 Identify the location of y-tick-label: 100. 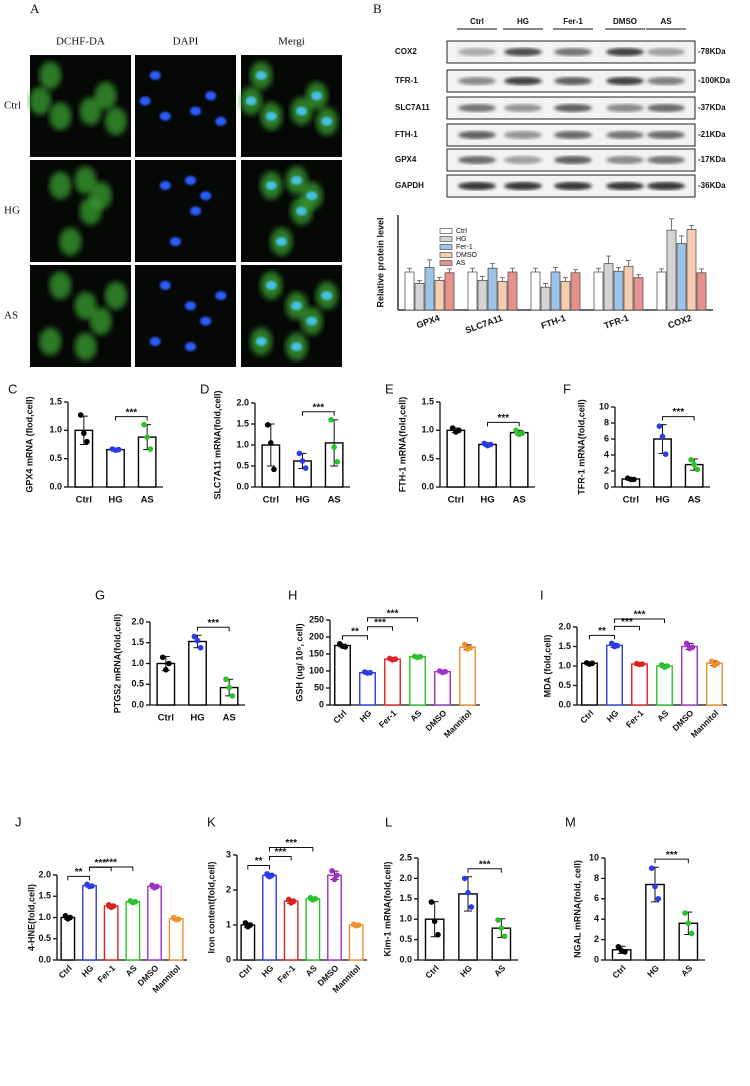
(316, 670).